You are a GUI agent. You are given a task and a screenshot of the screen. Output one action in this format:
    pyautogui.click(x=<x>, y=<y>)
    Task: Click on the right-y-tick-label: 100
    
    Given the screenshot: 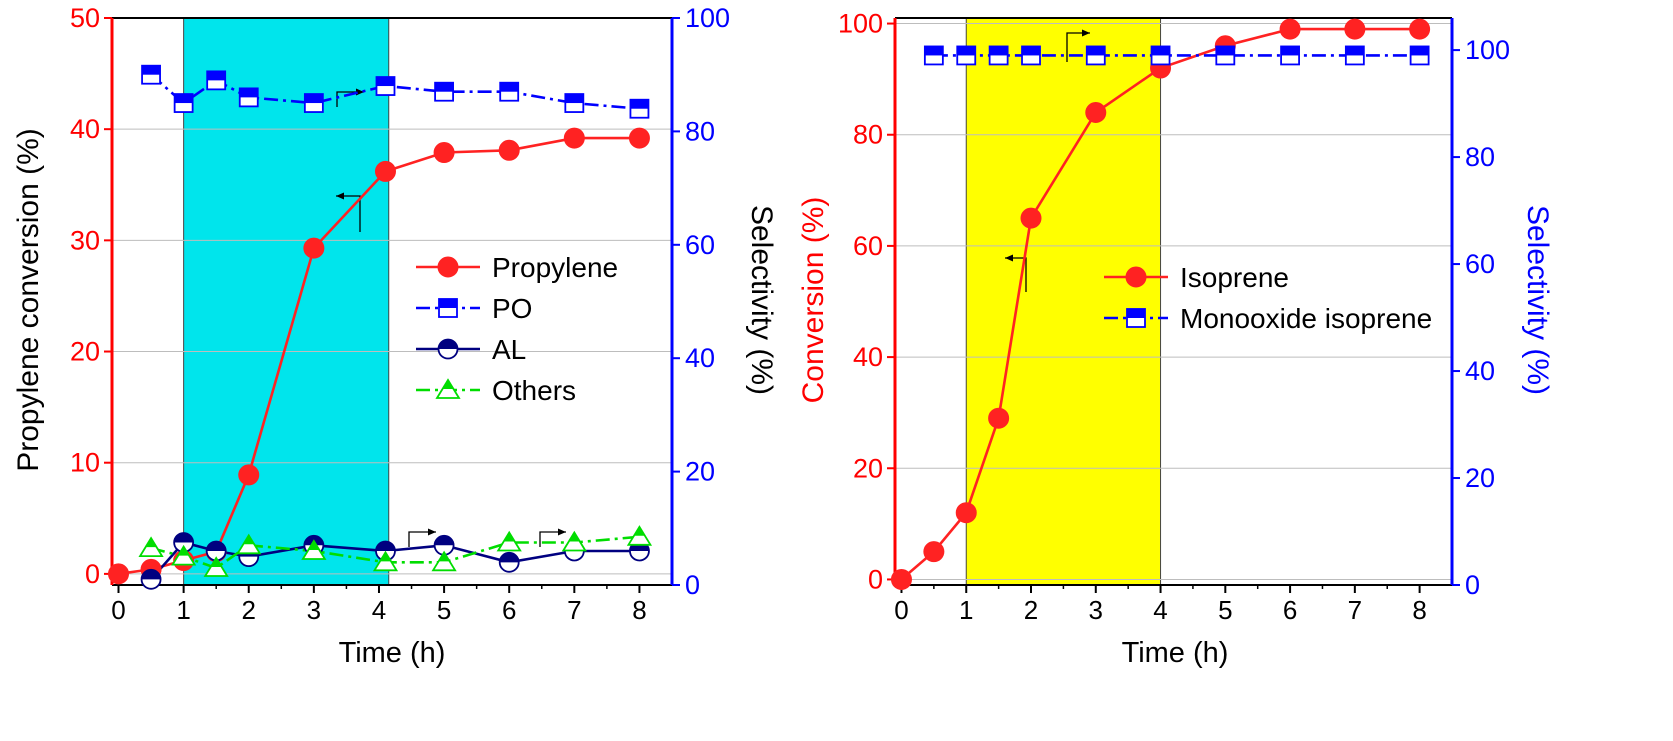 What is the action you would take?
    pyautogui.click(x=1487, y=50)
    